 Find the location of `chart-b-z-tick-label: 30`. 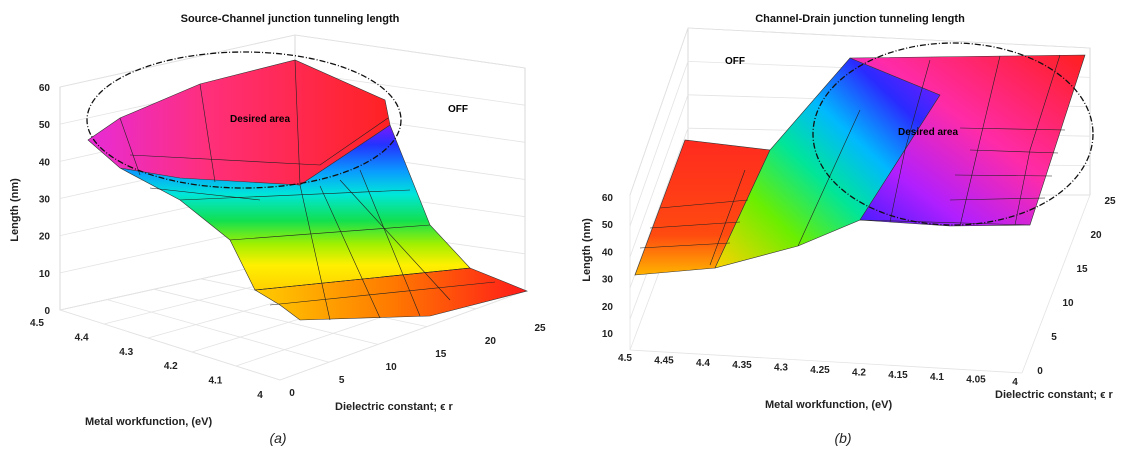

chart-b-z-tick-label: 30 is located at coordinates (608, 280).